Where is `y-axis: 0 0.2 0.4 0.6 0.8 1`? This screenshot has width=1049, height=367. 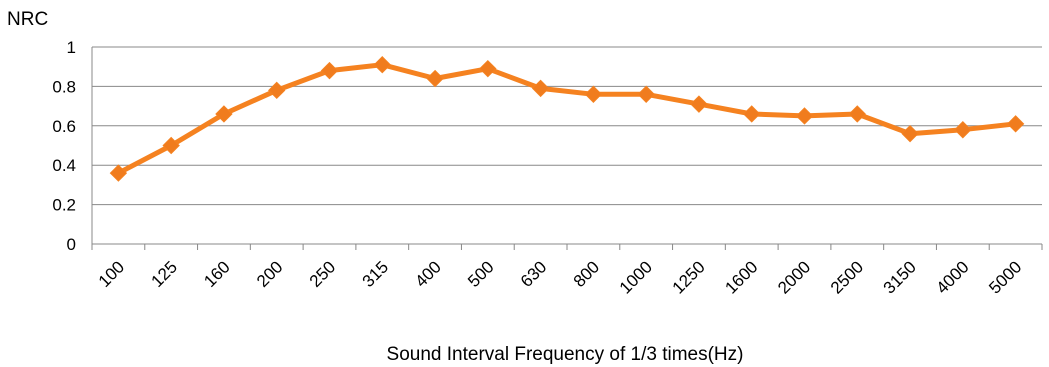 y-axis: 0 0.2 0.4 0.6 0.8 1 is located at coordinates (72, 146).